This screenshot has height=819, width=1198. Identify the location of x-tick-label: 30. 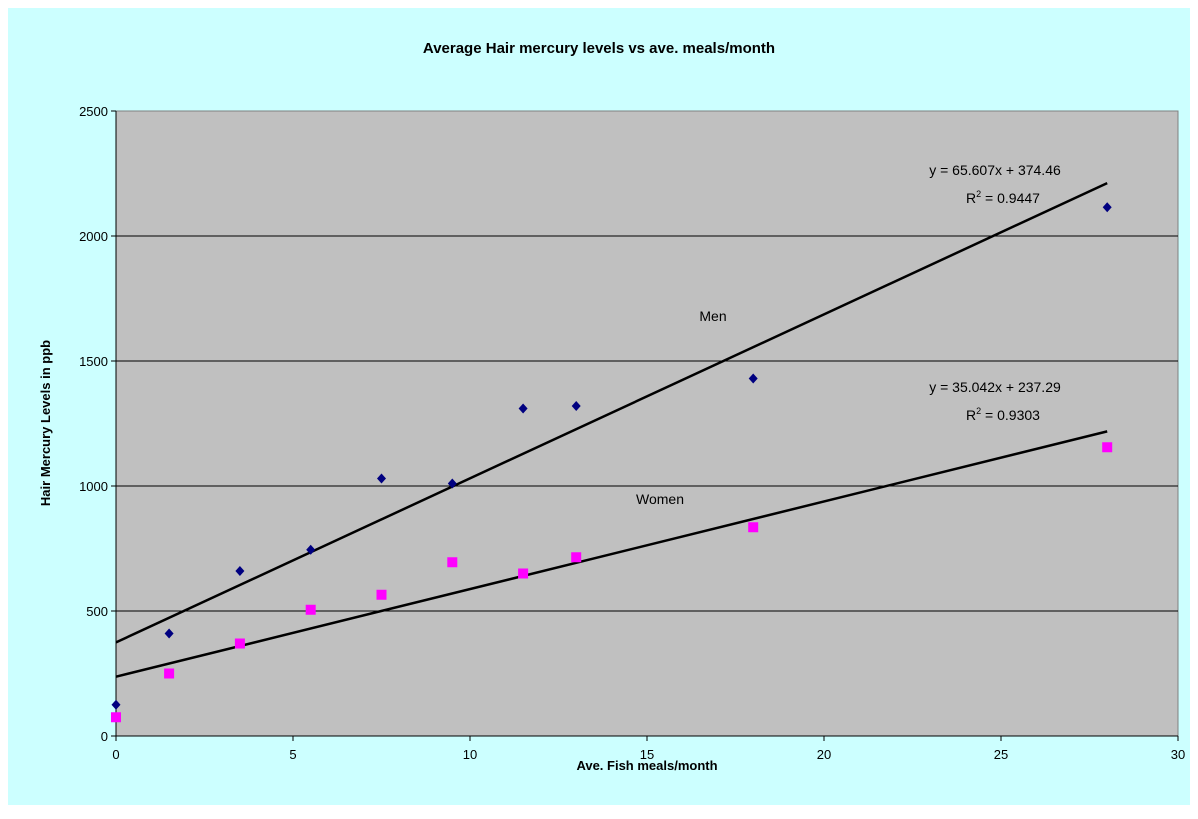
(1178, 754).